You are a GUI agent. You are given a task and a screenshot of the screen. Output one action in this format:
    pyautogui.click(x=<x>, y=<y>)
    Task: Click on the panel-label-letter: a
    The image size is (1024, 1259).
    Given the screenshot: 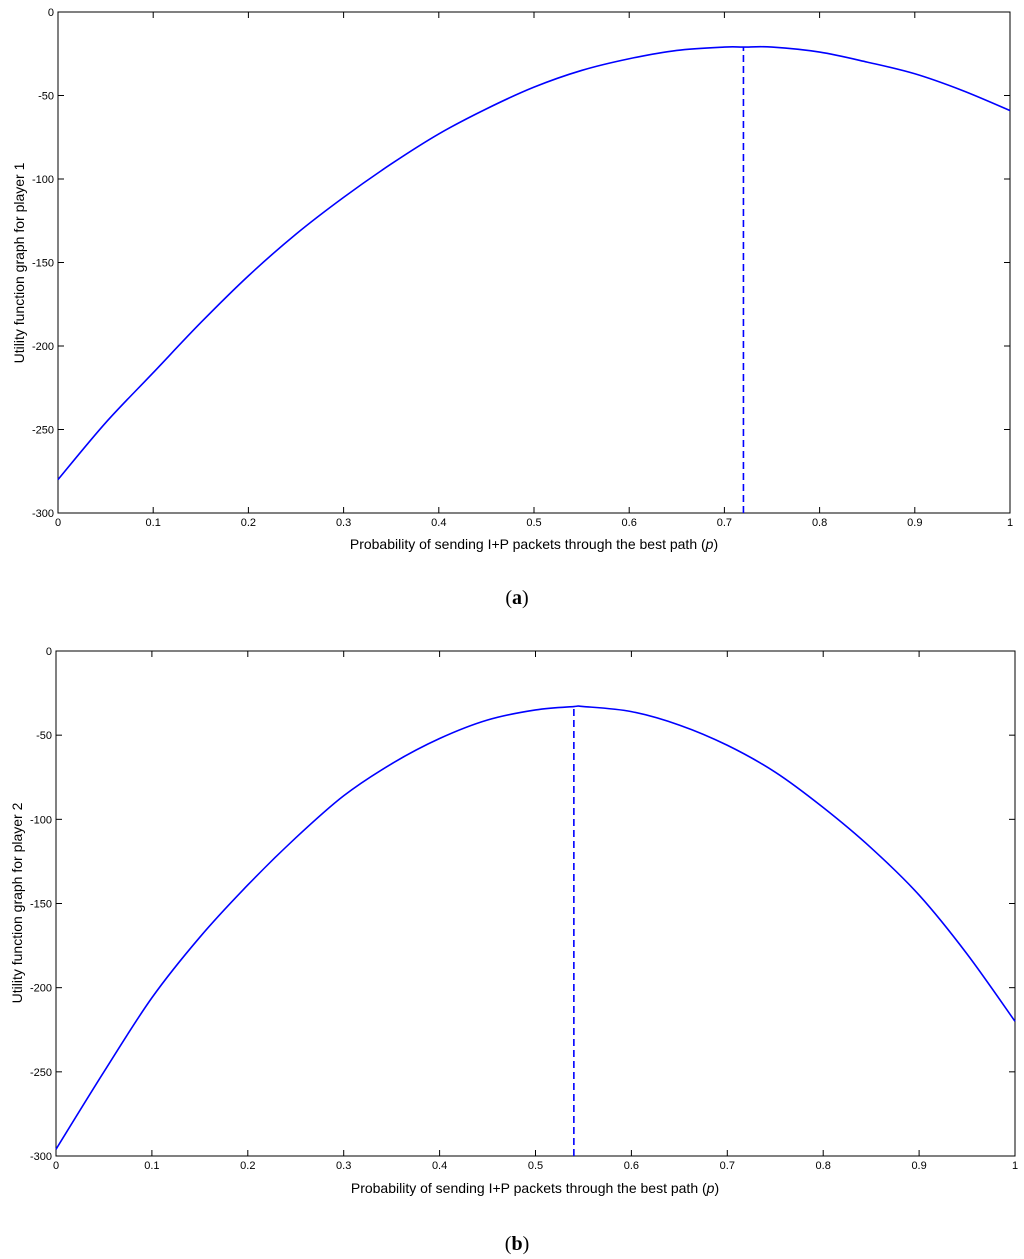 What is the action you would take?
    pyautogui.click(x=517, y=598)
    